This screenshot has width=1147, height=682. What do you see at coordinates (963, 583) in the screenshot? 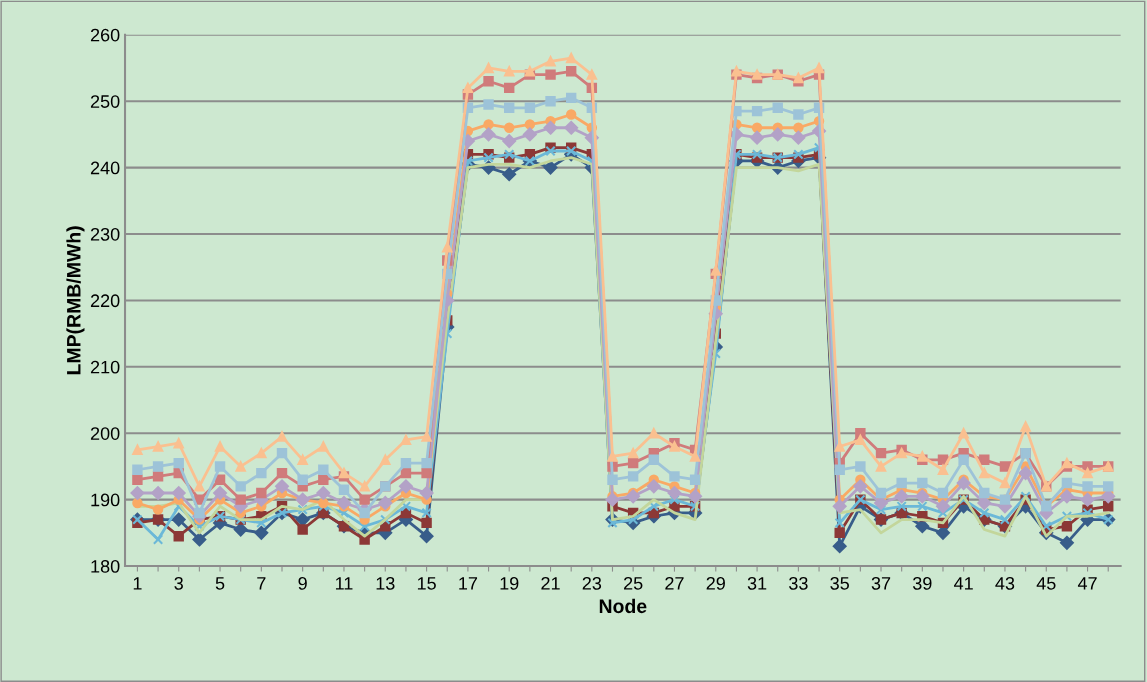
I see `x-tick-label: 41` at bounding box center [963, 583].